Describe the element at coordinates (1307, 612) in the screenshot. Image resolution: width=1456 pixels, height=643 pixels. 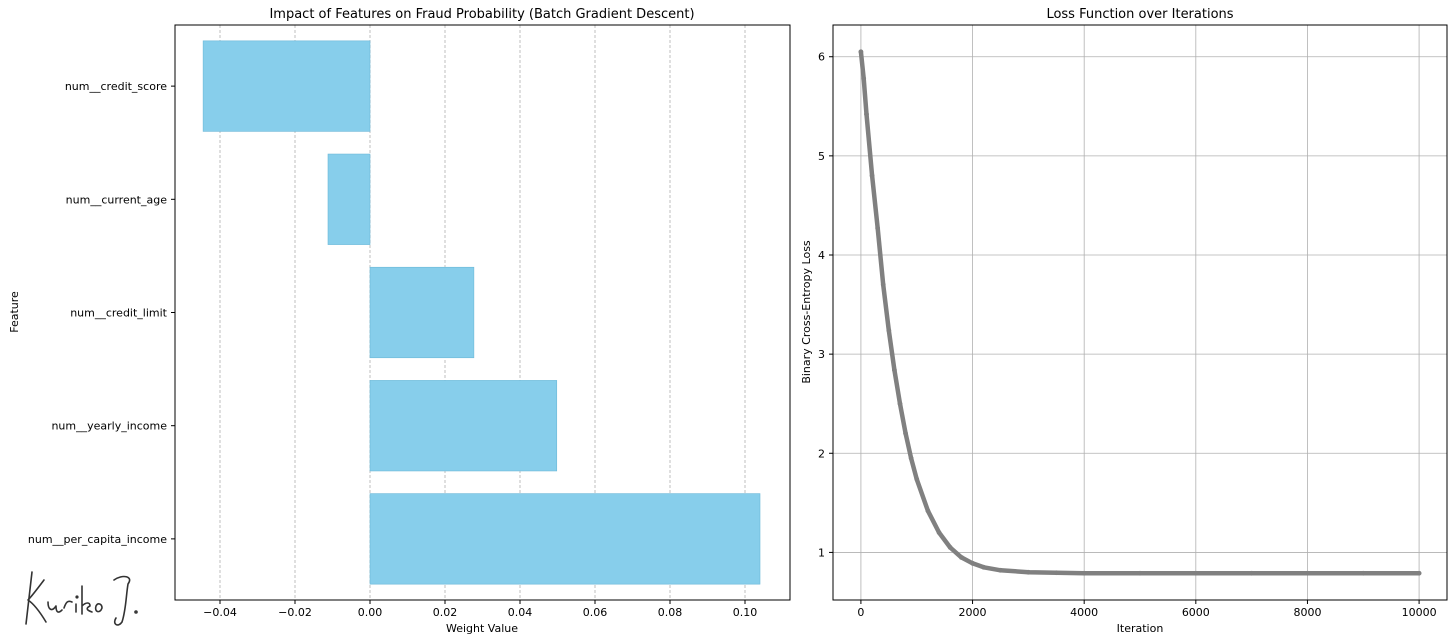
I see `right-x-tick-label: 8000` at that location.